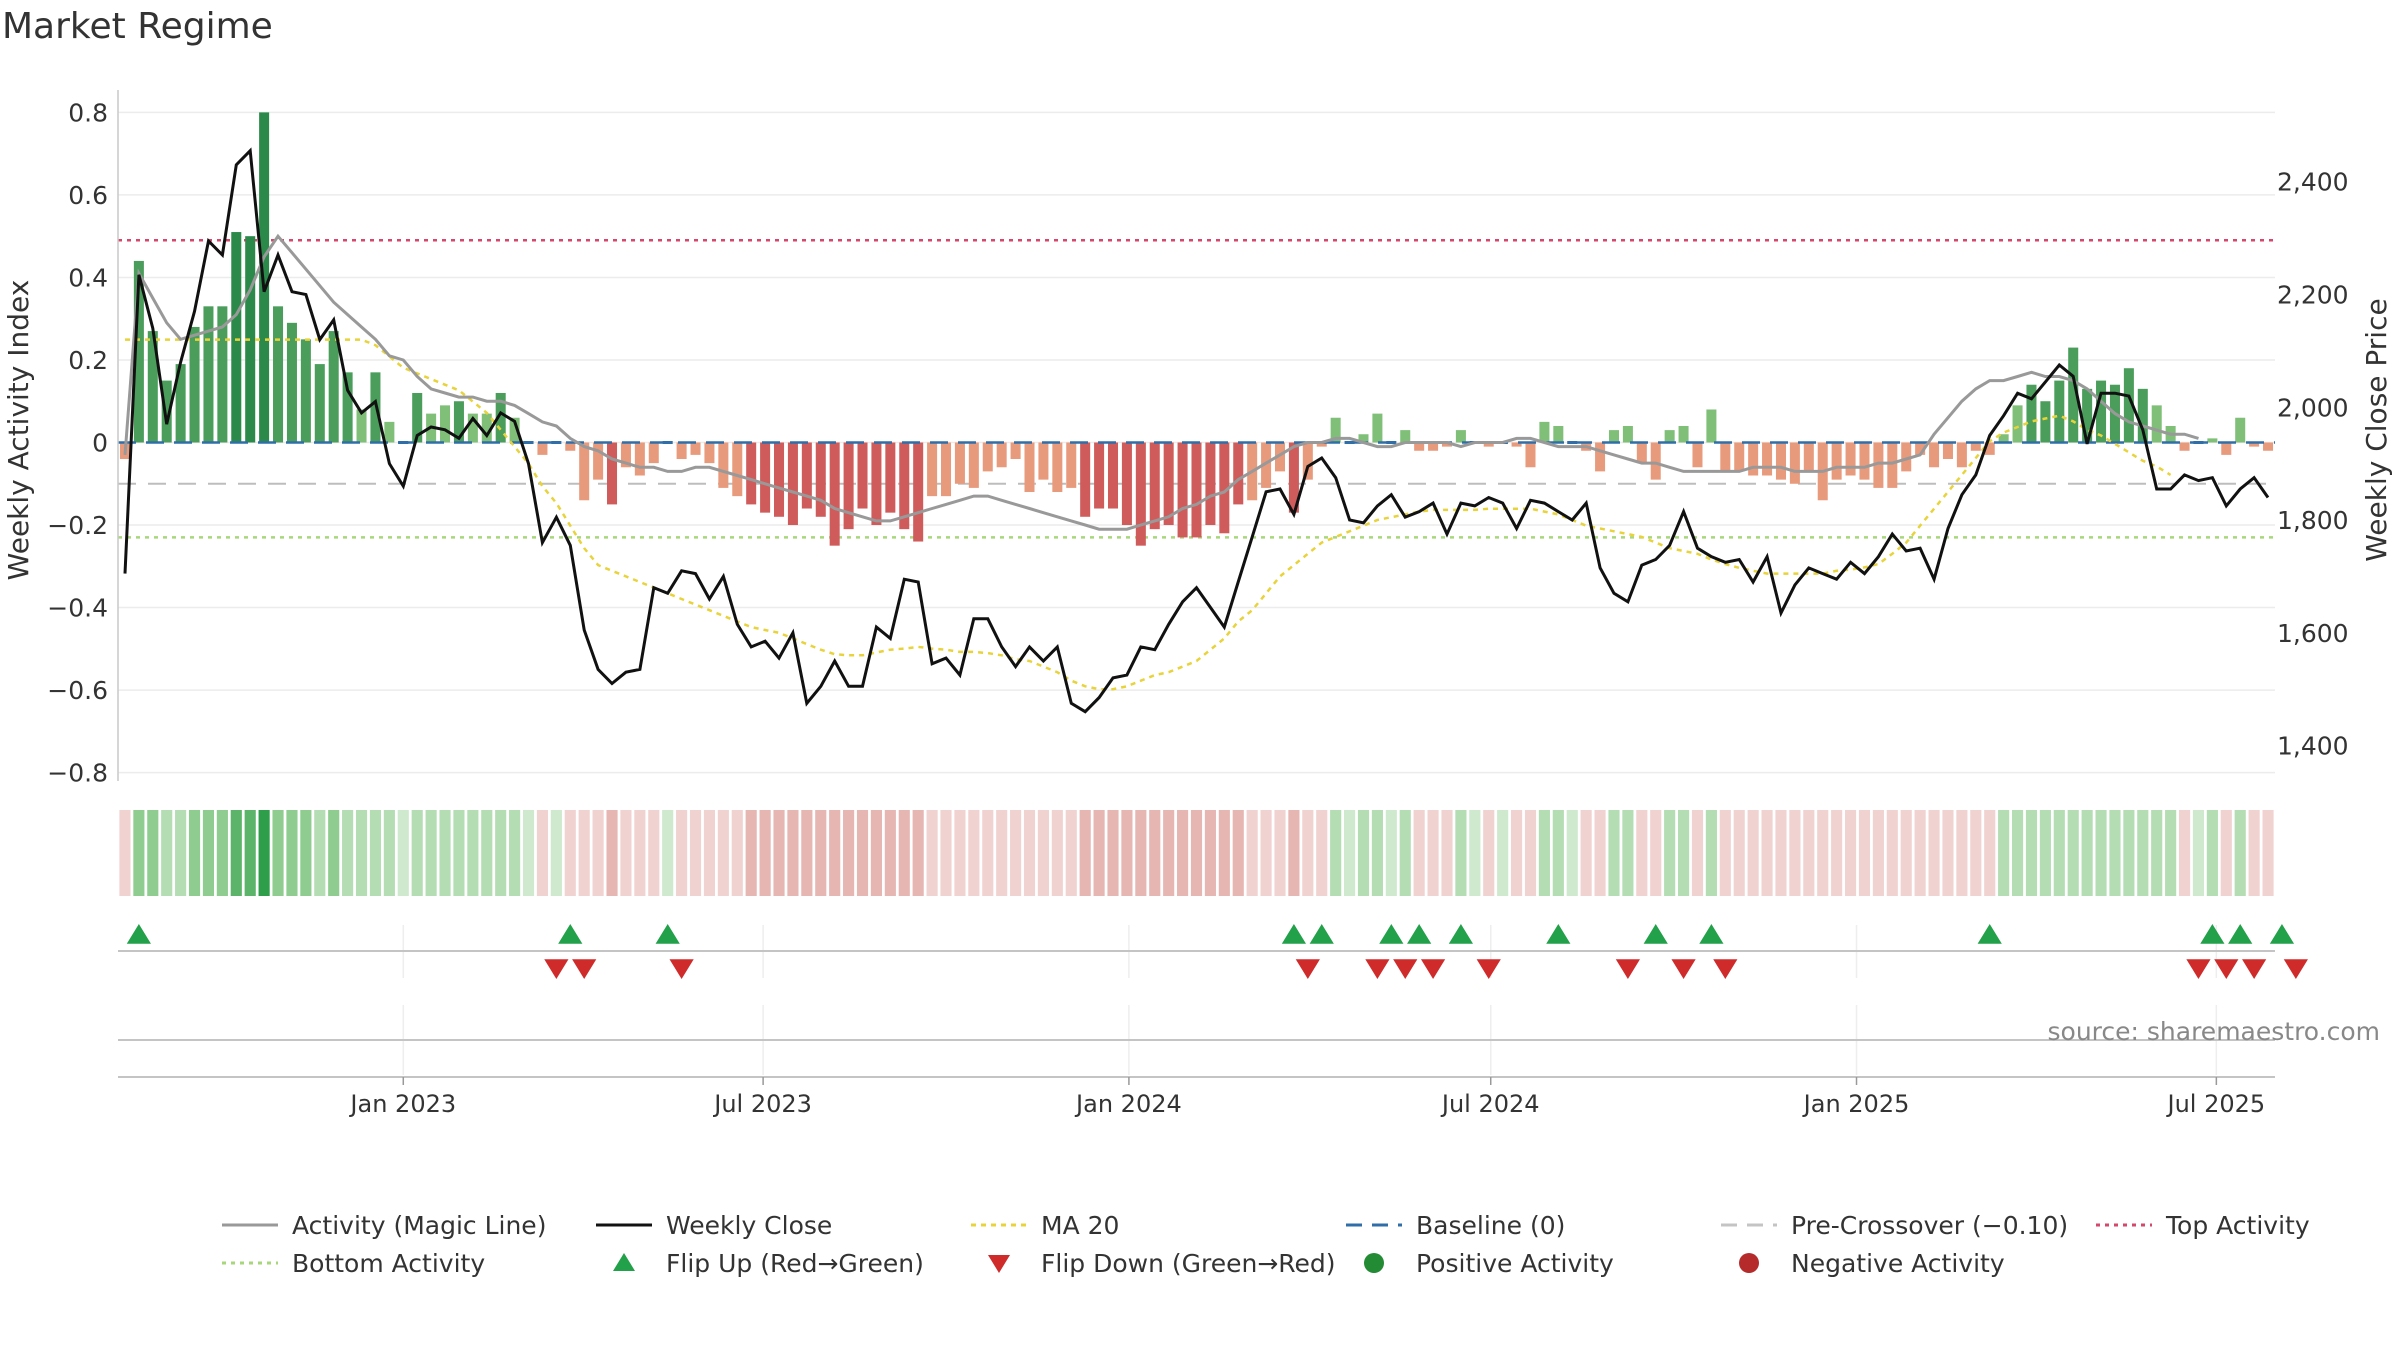 The width and height of the screenshot is (2400, 1354). I want to click on y2-tick-label: 2,200, so click(2313, 295).